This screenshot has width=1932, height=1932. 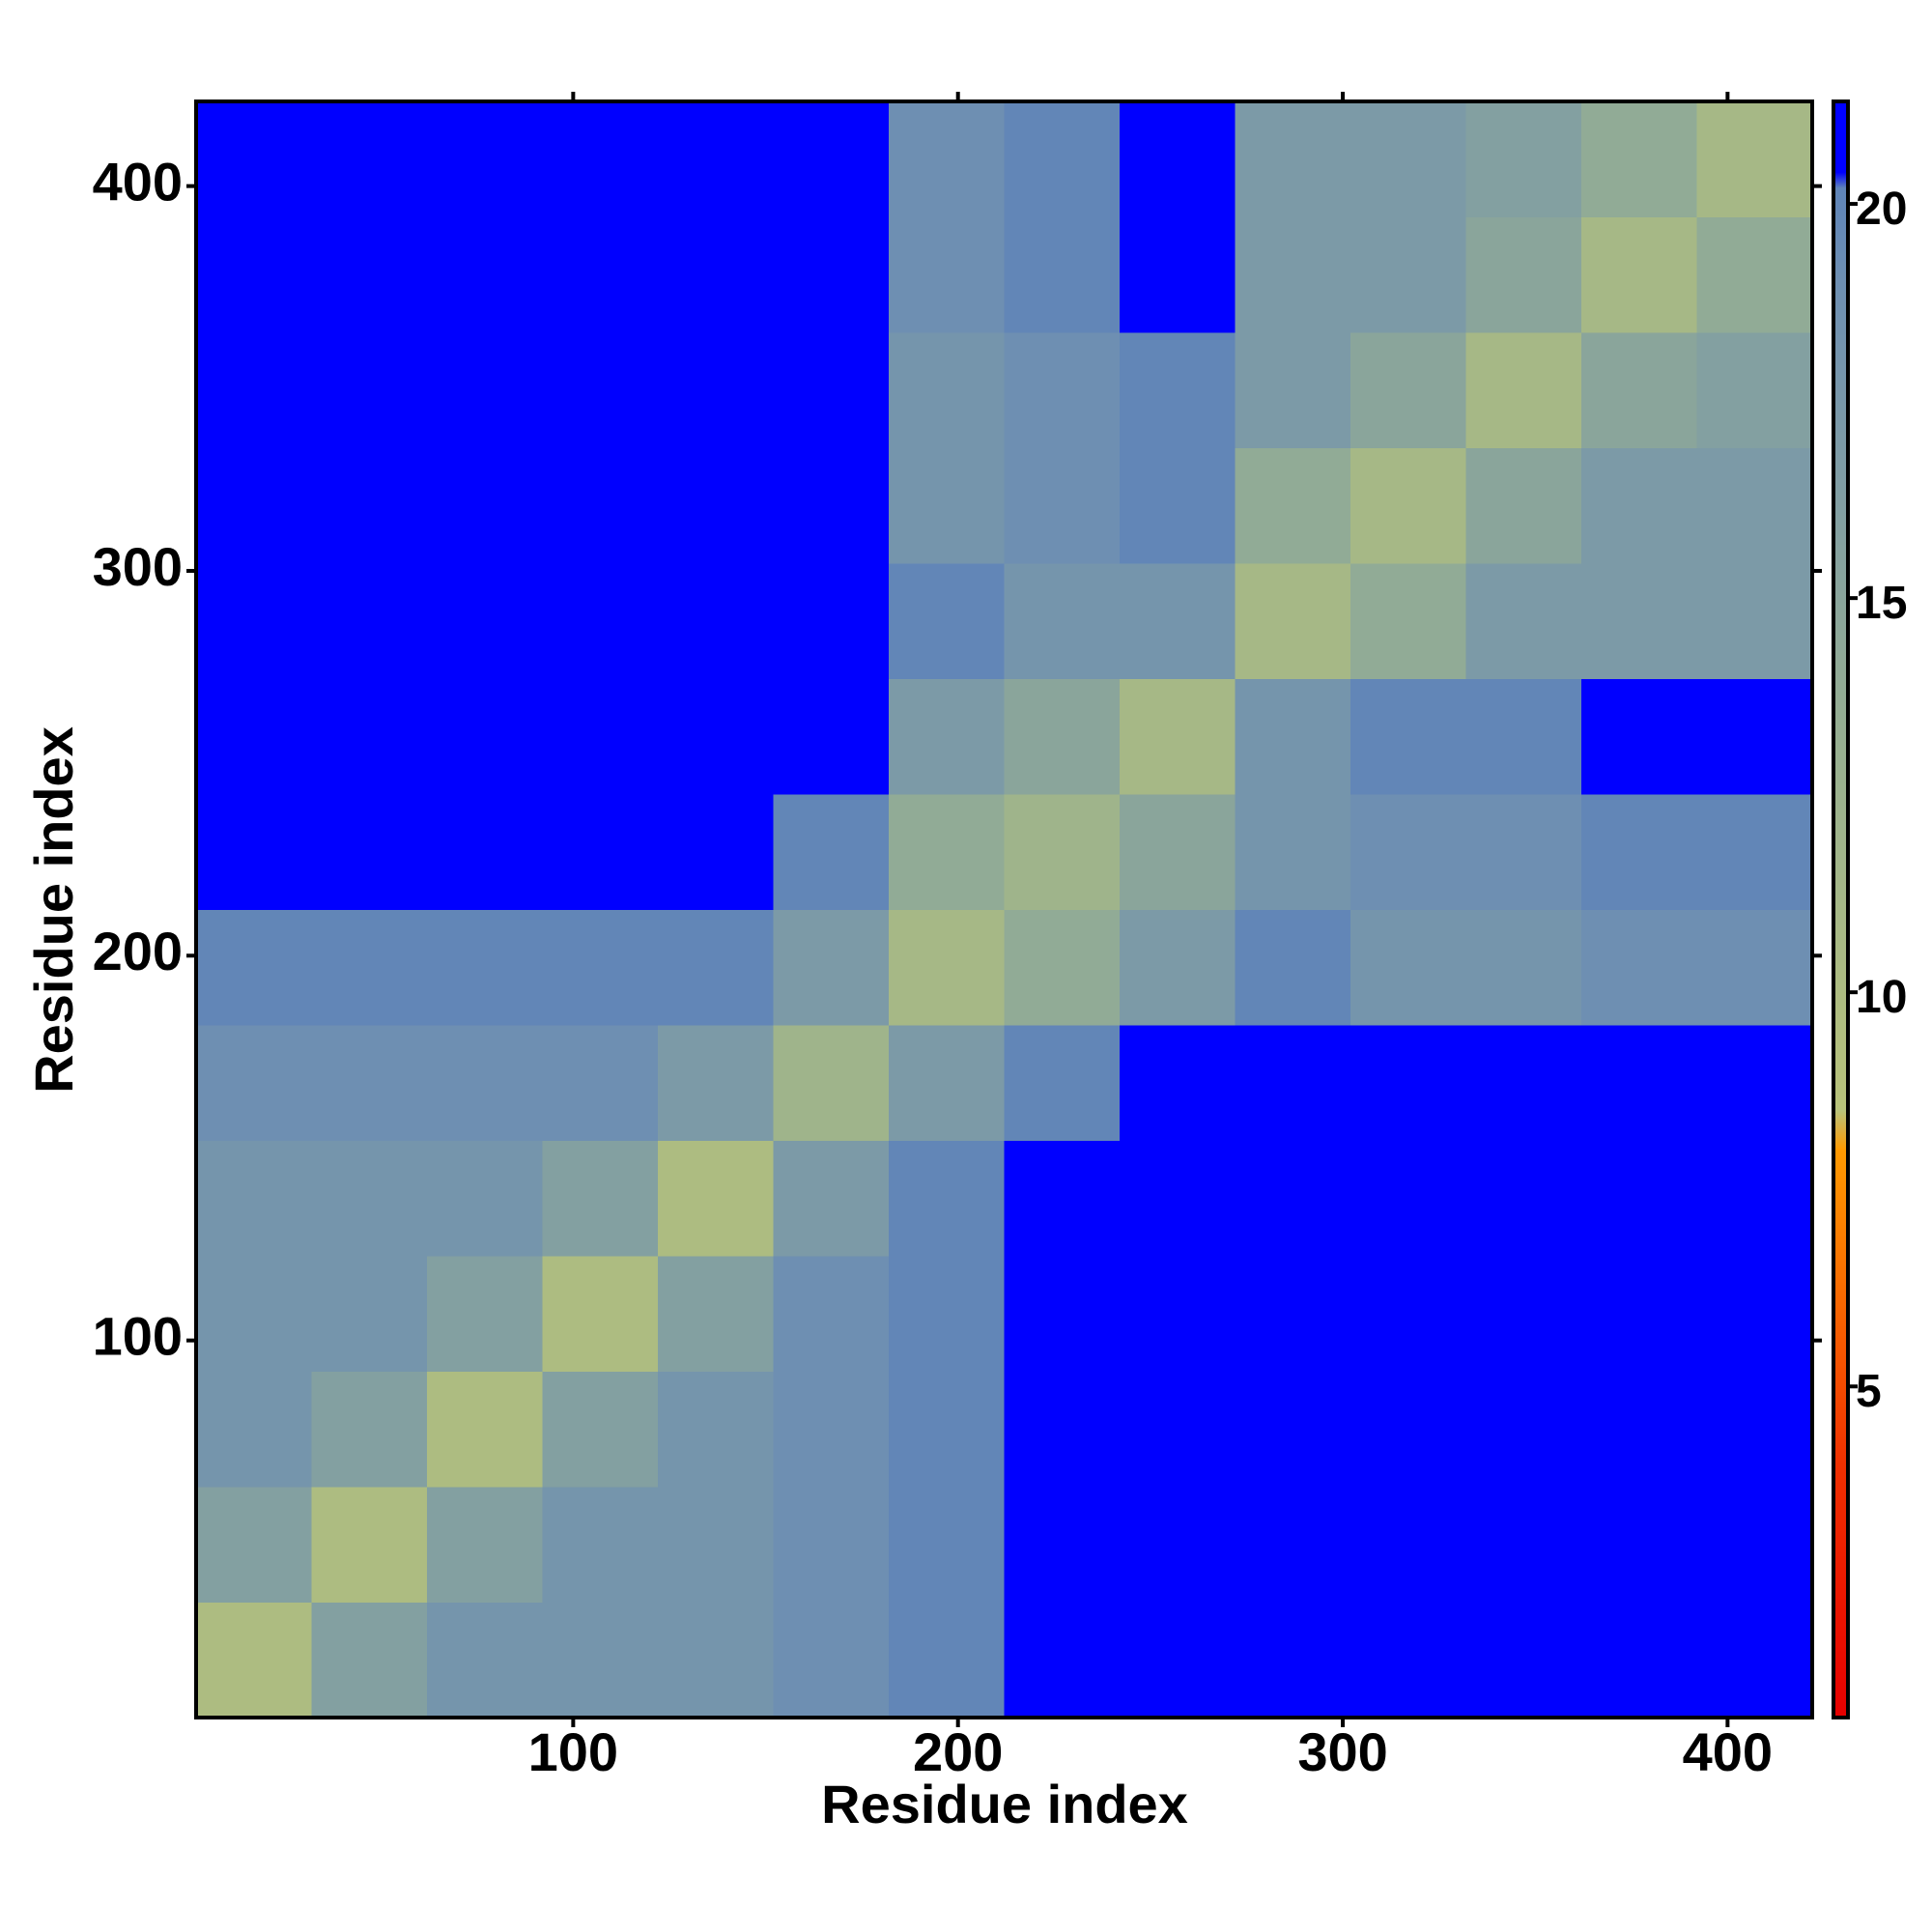 I want to click on y-tick-label: 400, so click(x=138, y=181).